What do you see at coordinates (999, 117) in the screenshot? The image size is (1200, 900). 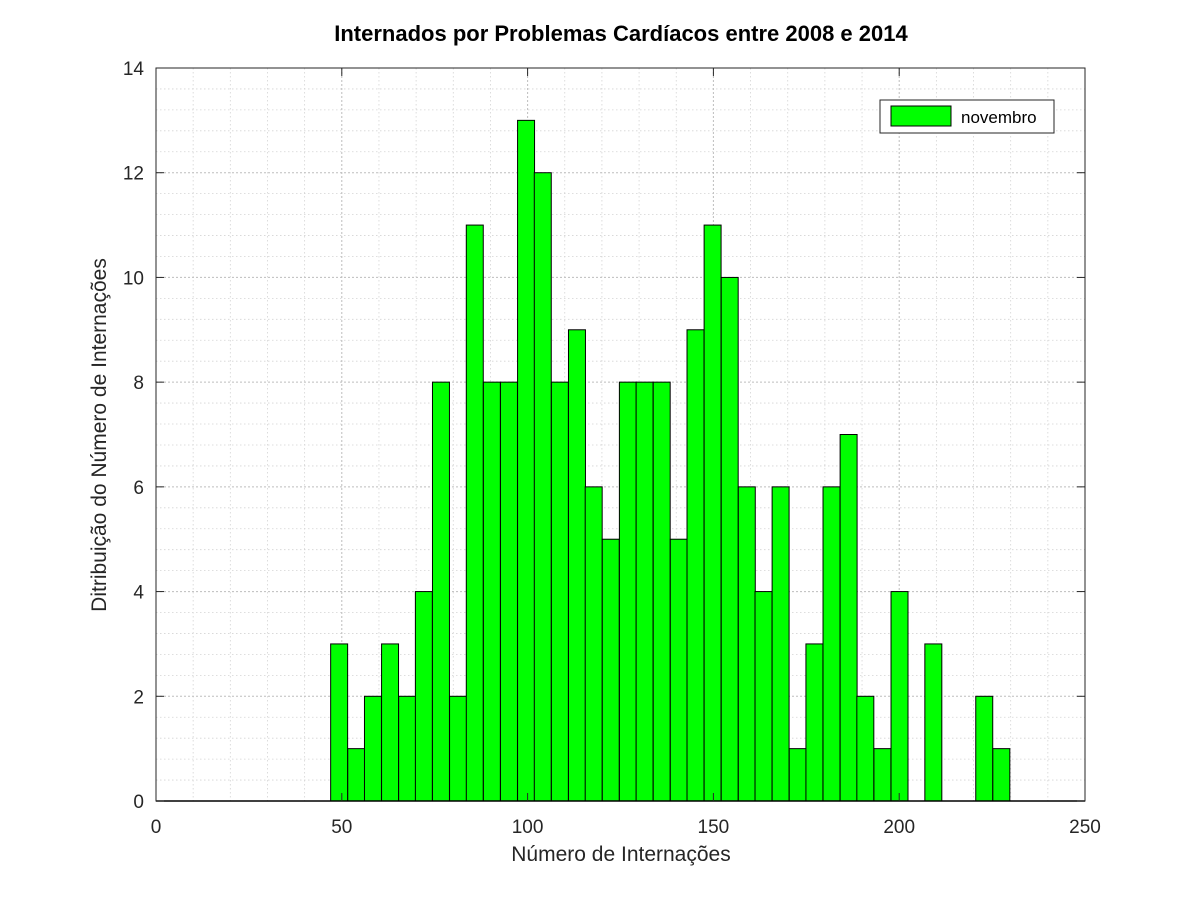 I see `legend-label: novembro` at bounding box center [999, 117].